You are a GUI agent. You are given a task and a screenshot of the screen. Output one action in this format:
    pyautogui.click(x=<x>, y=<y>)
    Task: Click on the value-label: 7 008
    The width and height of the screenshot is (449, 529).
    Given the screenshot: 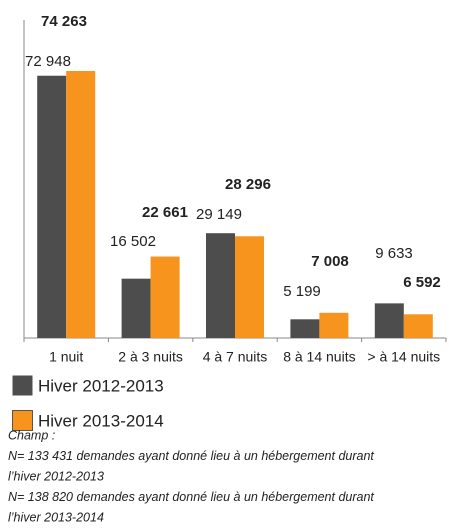 What is the action you would take?
    pyautogui.click(x=330, y=261)
    